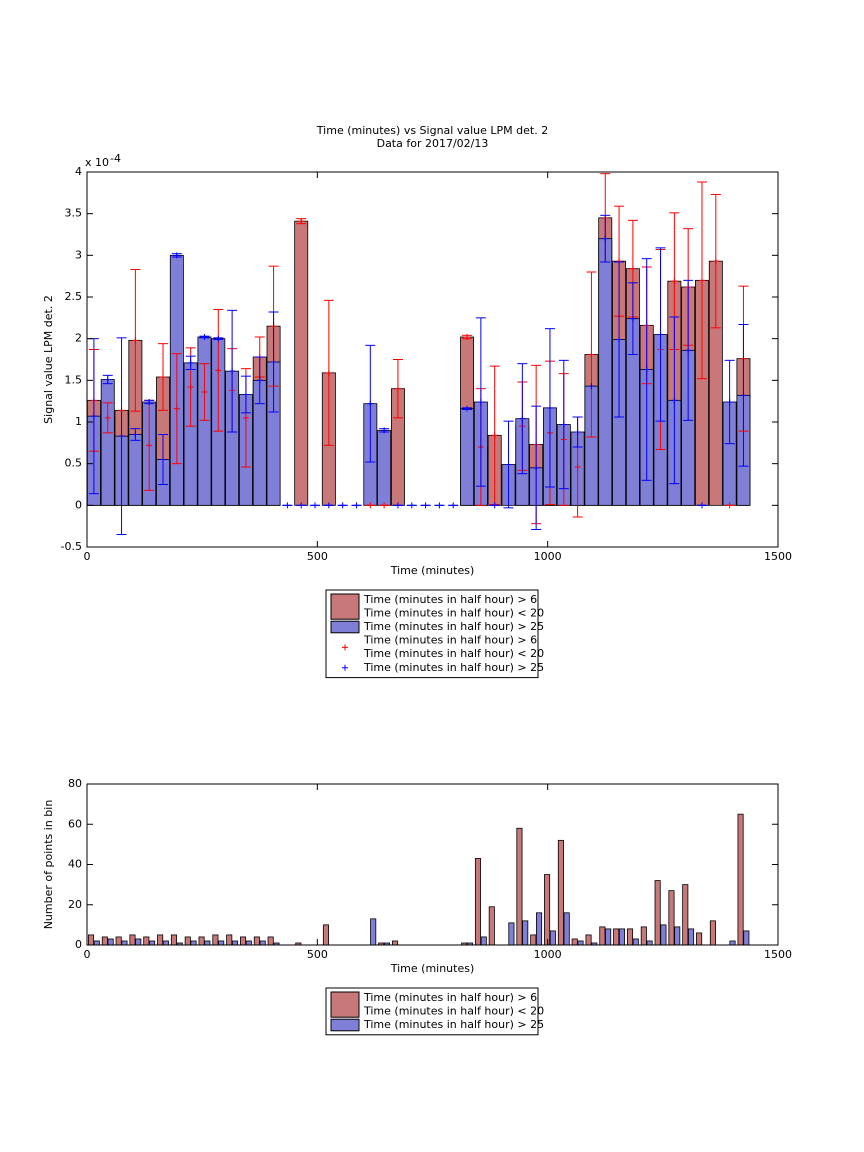 The width and height of the screenshot is (864, 1152). I want to click on y-tick-label: 3, so click(78, 254).